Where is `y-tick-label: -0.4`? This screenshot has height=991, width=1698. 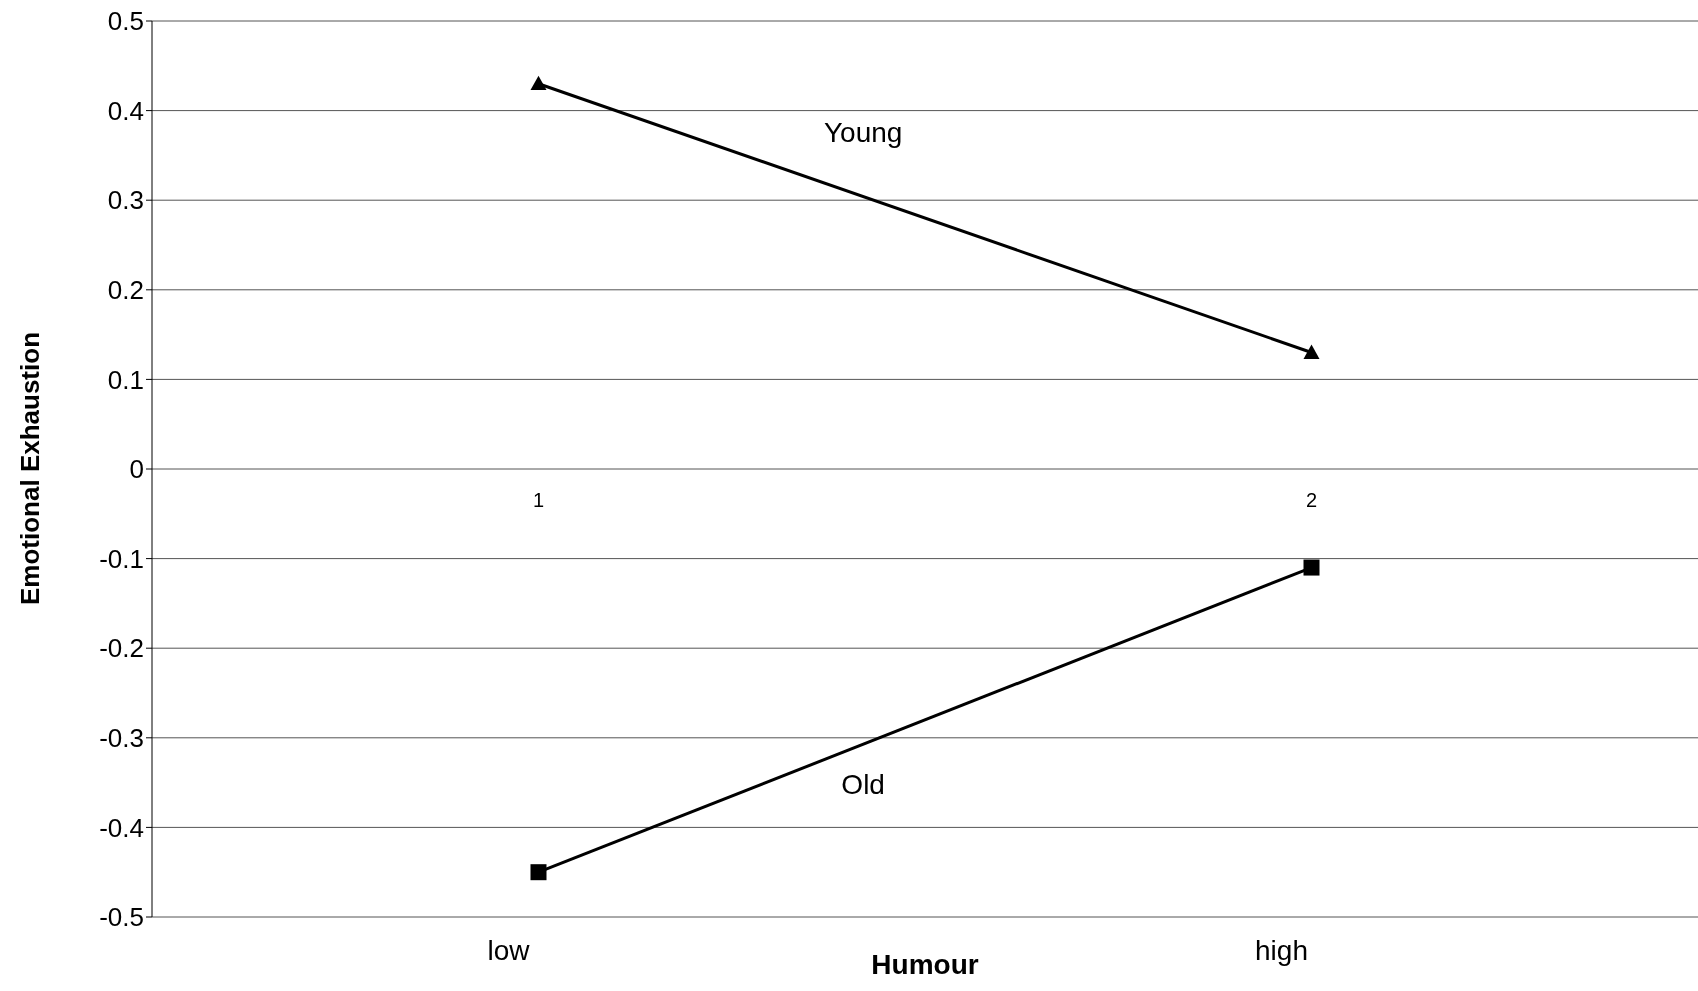 y-tick-label: -0.4 is located at coordinates (121, 827).